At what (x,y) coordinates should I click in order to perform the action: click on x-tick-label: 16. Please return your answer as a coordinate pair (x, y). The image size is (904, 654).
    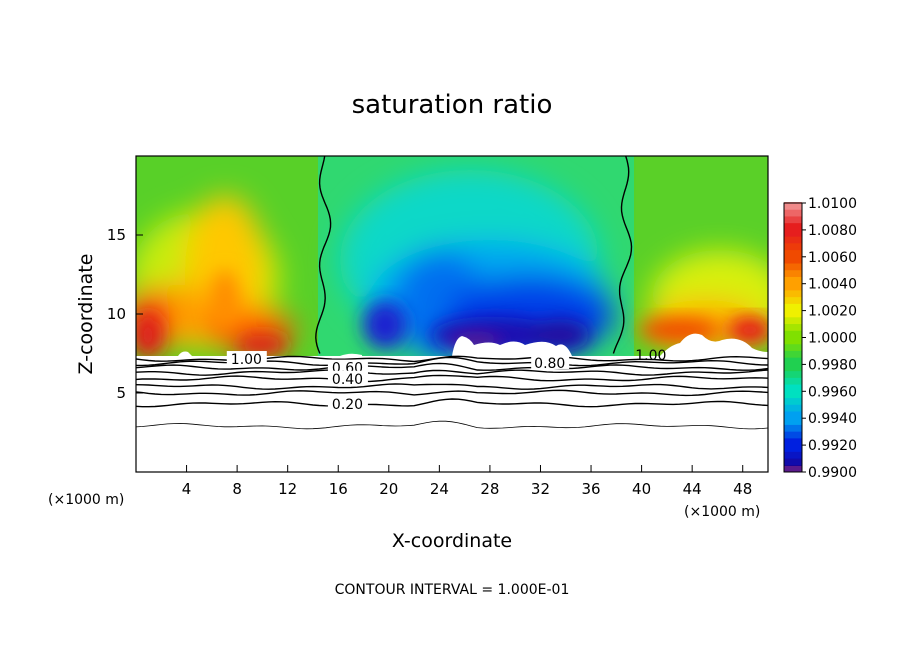
    Looking at the image, I should click on (338, 489).